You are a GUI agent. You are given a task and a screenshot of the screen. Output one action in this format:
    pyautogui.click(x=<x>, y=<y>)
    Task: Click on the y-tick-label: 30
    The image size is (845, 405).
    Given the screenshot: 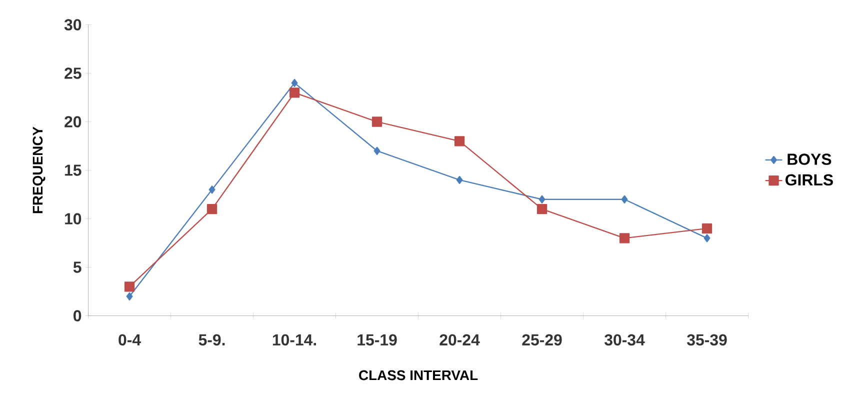 What is the action you would take?
    pyautogui.click(x=73, y=24)
    